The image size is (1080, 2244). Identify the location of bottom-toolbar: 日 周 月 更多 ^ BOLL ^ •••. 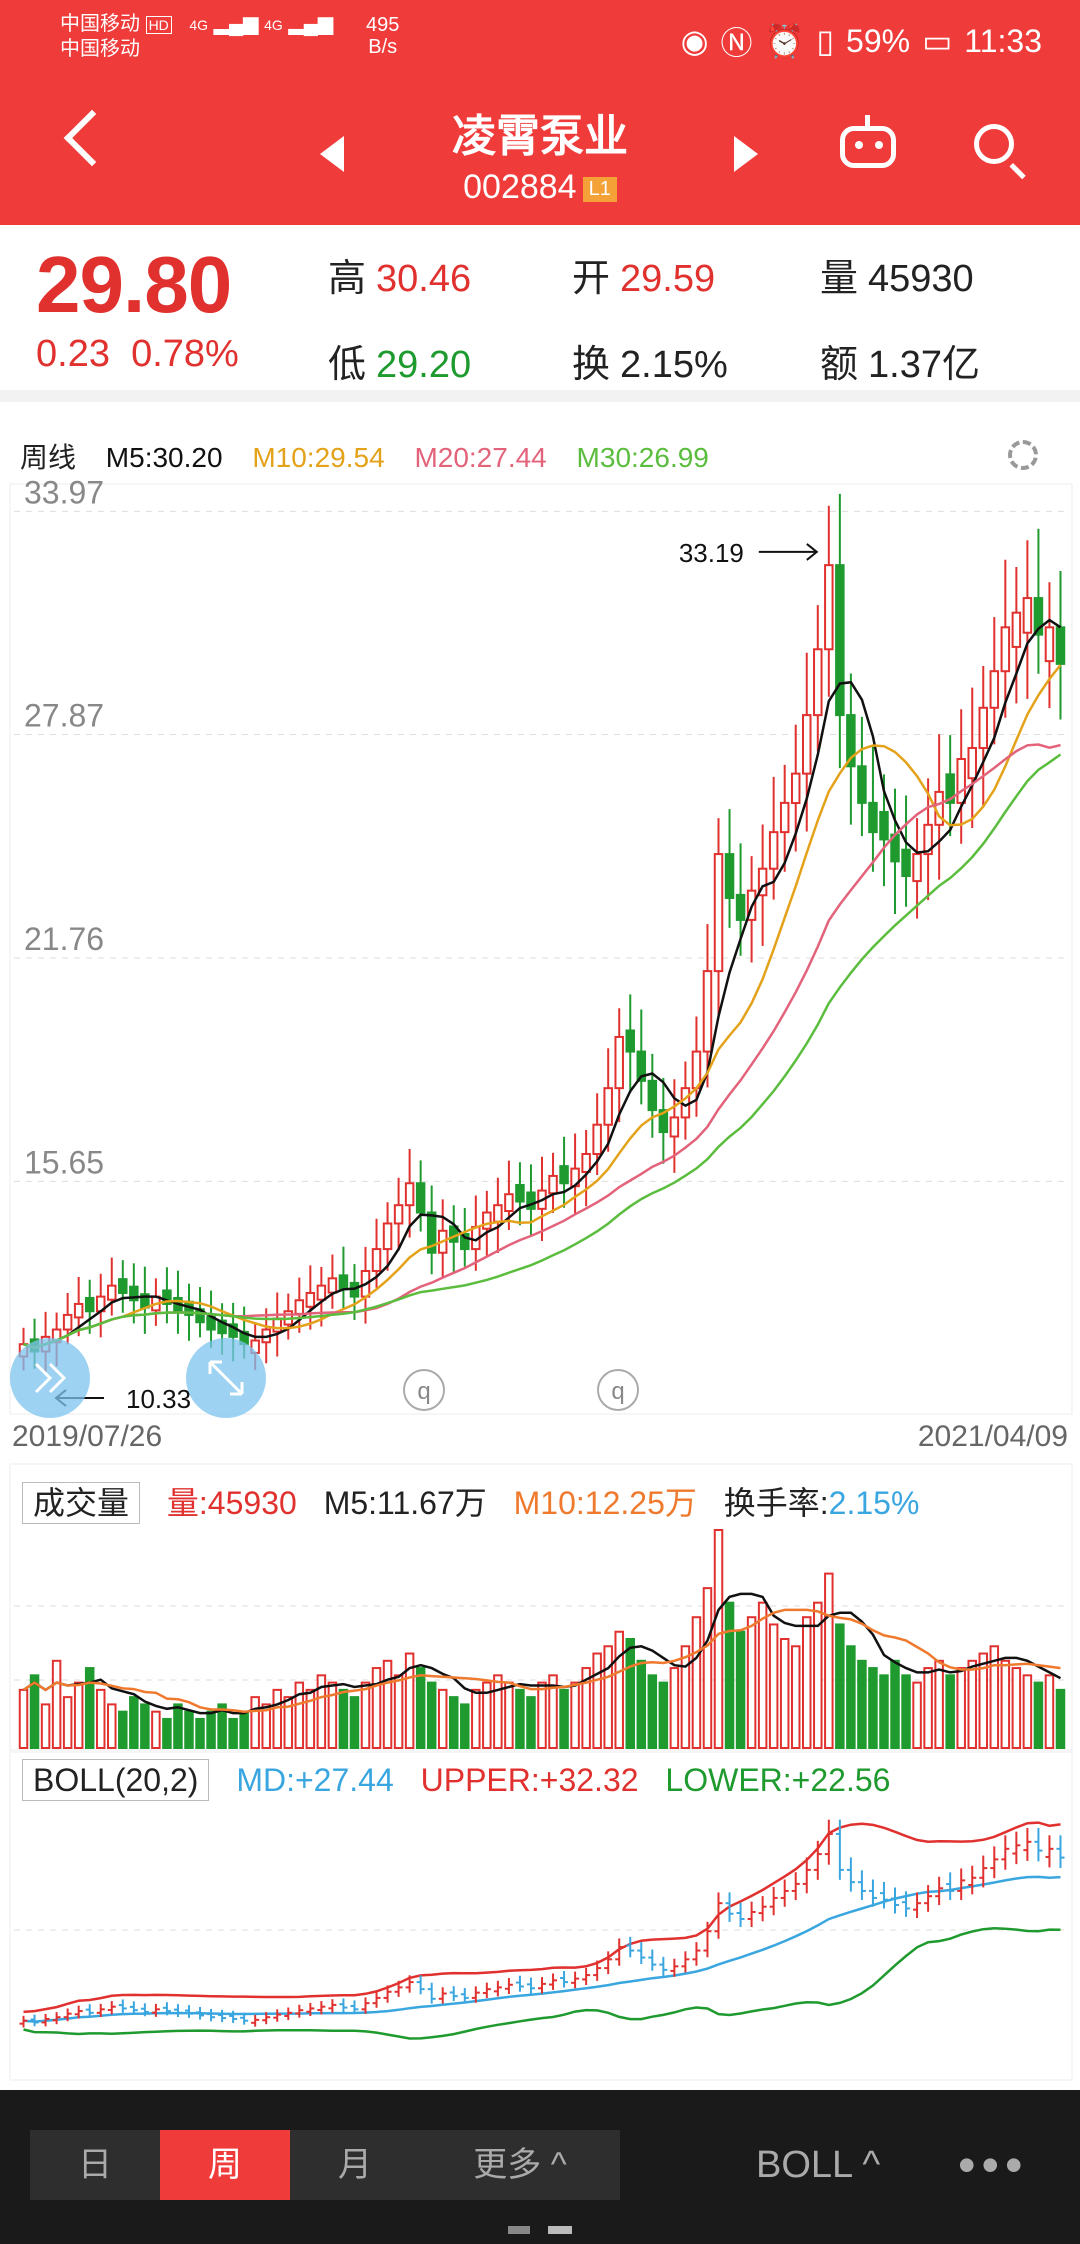
(540, 2167).